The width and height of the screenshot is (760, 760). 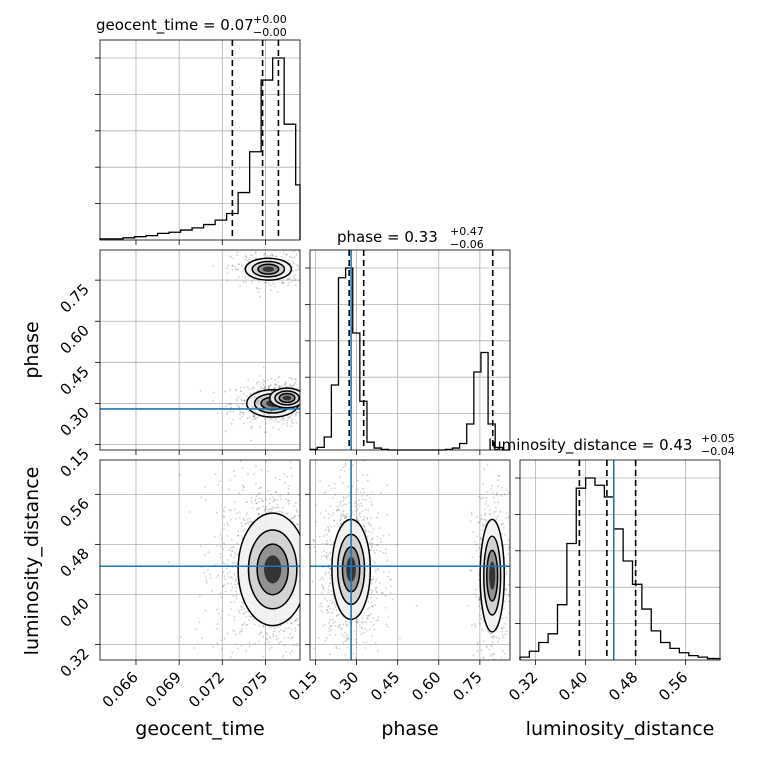 I want to click on tick-label-y: 0.40, so click(x=74, y=612).